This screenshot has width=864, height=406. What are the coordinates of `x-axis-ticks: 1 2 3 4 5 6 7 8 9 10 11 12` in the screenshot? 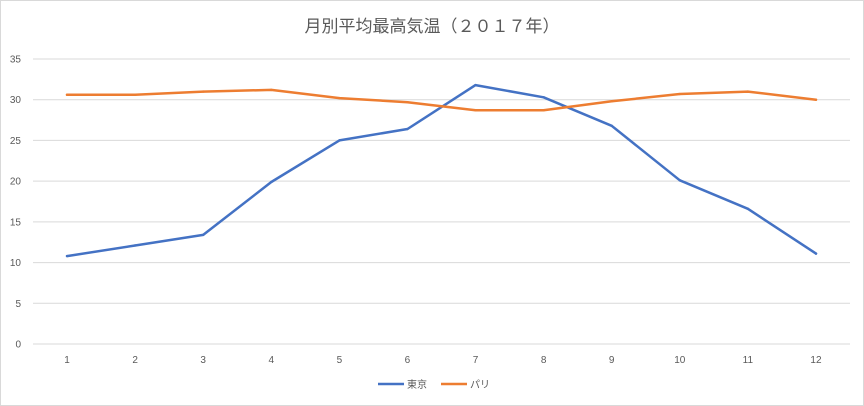 It's located at (443, 360).